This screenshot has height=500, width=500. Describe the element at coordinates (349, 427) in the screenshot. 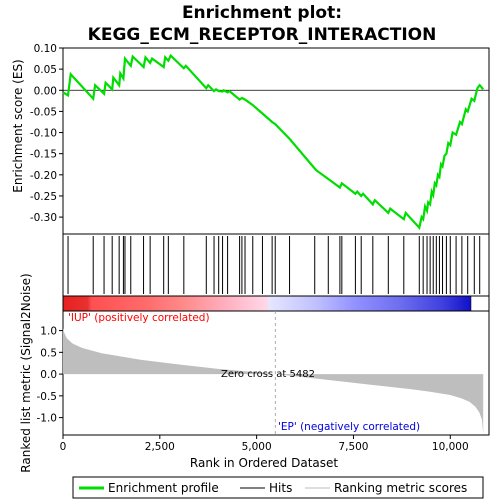

I see `negative-correlation-label: 'EP' (negatively correlated)` at that location.